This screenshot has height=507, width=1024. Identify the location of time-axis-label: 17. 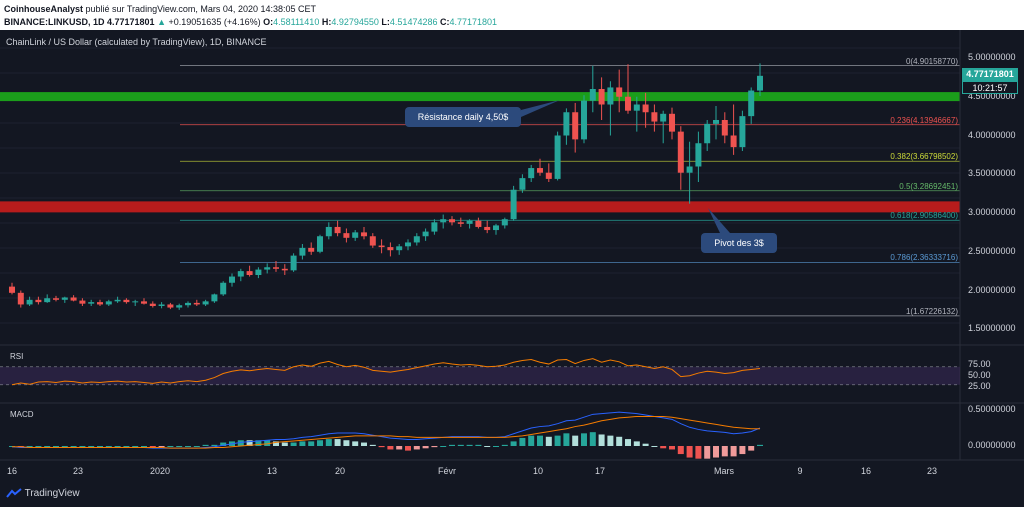
(600, 471).